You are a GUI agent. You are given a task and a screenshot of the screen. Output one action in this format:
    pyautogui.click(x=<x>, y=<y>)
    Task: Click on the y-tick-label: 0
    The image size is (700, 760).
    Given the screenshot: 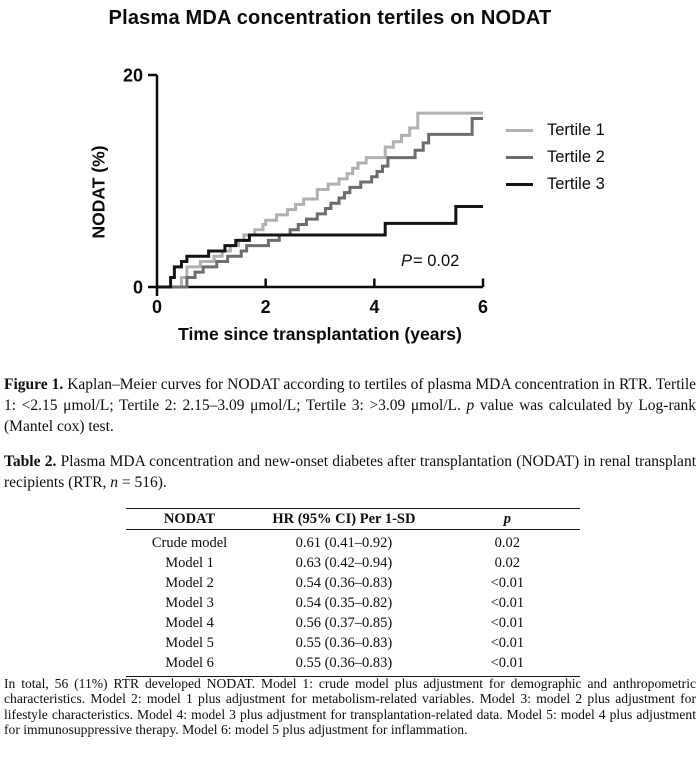 What is the action you would take?
    pyautogui.click(x=138, y=288)
    